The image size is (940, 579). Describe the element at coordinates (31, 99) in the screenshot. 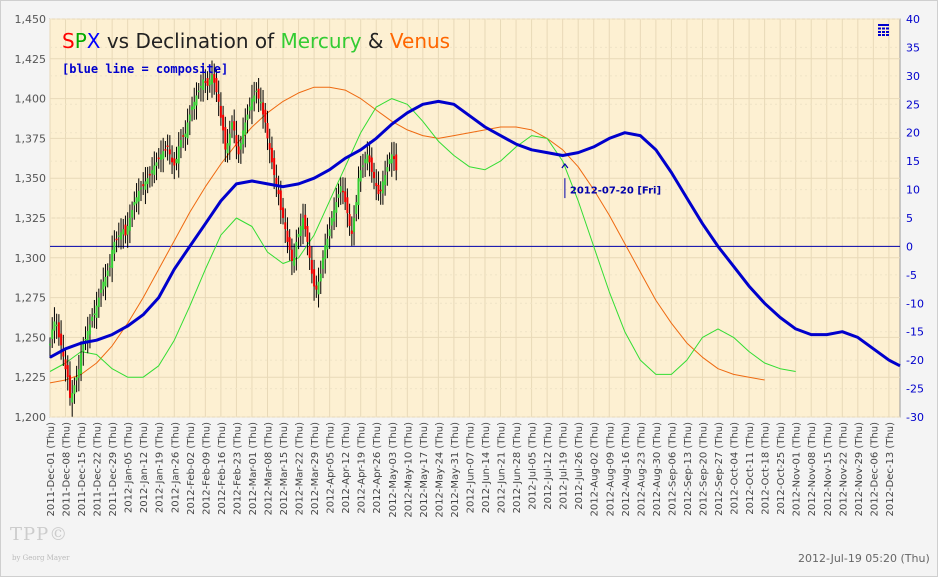

I see `y-left-tick-label: 1,400` at that location.